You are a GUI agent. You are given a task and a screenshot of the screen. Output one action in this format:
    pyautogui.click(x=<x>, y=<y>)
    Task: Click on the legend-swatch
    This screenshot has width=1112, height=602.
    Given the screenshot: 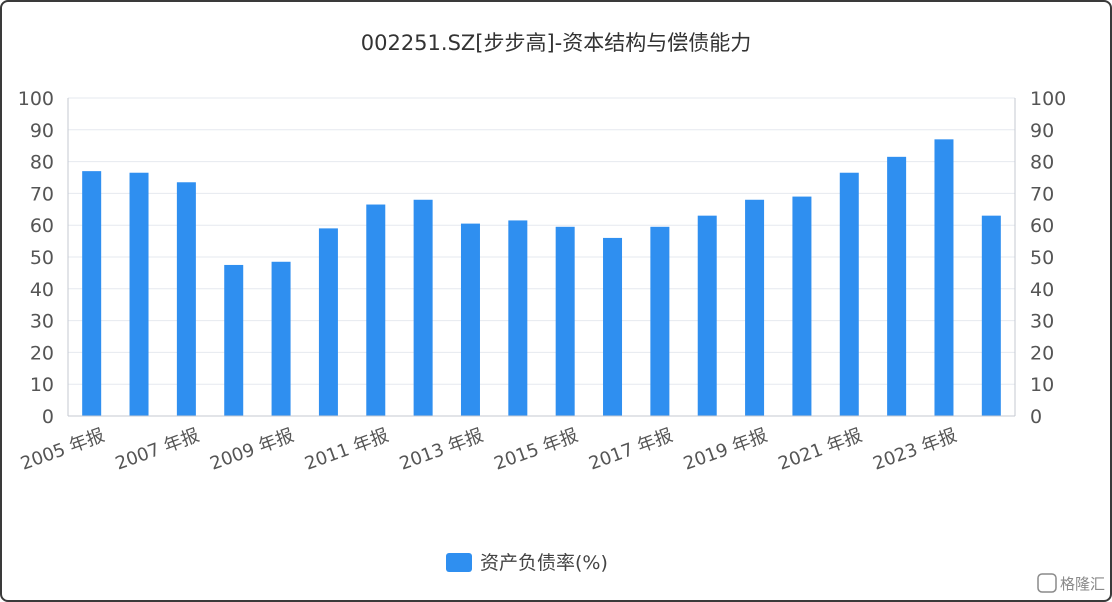 What is the action you would take?
    pyautogui.click(x=459, y=562)
    